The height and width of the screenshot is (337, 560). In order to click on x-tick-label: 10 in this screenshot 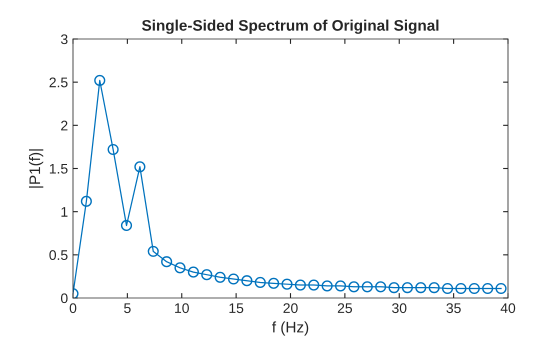, I will do `click(182, 308)`.